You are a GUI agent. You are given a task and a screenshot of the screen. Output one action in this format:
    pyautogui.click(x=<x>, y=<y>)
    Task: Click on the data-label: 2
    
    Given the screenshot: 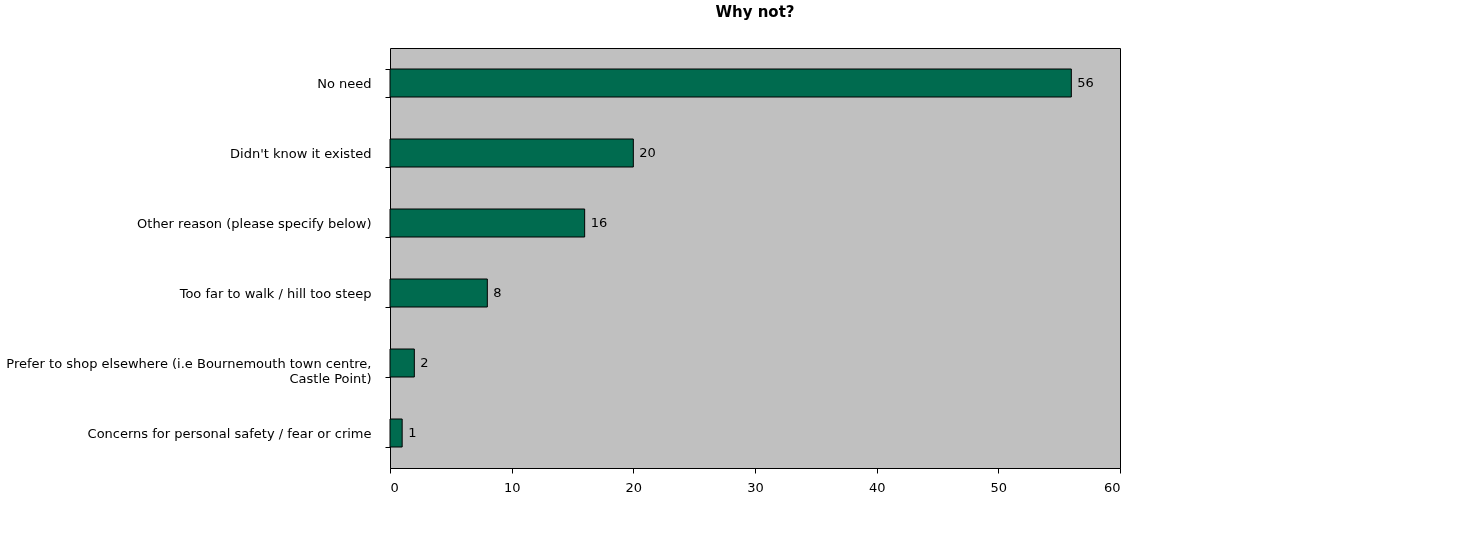 What is the action you would take?
    pyautogui.click(x=424, y=362)
    